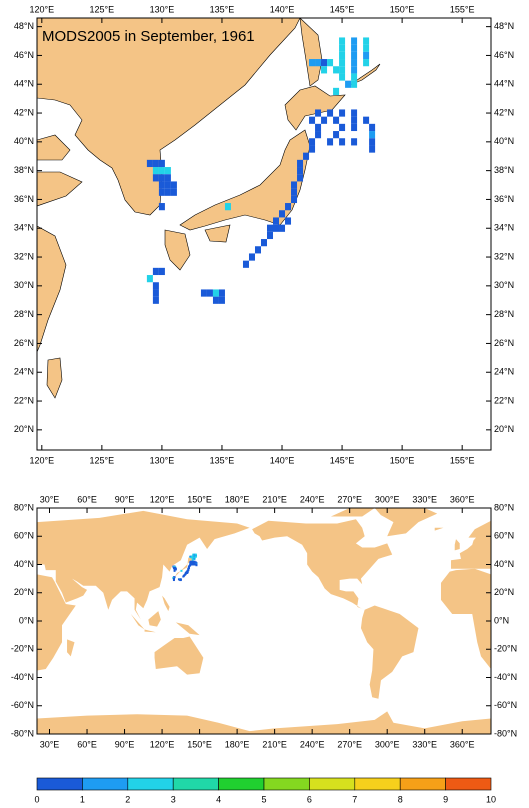 The width and height of the screenshot is (529, 808). What do you see at coordinates (36, 799) in the screenshot?
I see `colorbar-label: 0` at bounding box center [36, 799].